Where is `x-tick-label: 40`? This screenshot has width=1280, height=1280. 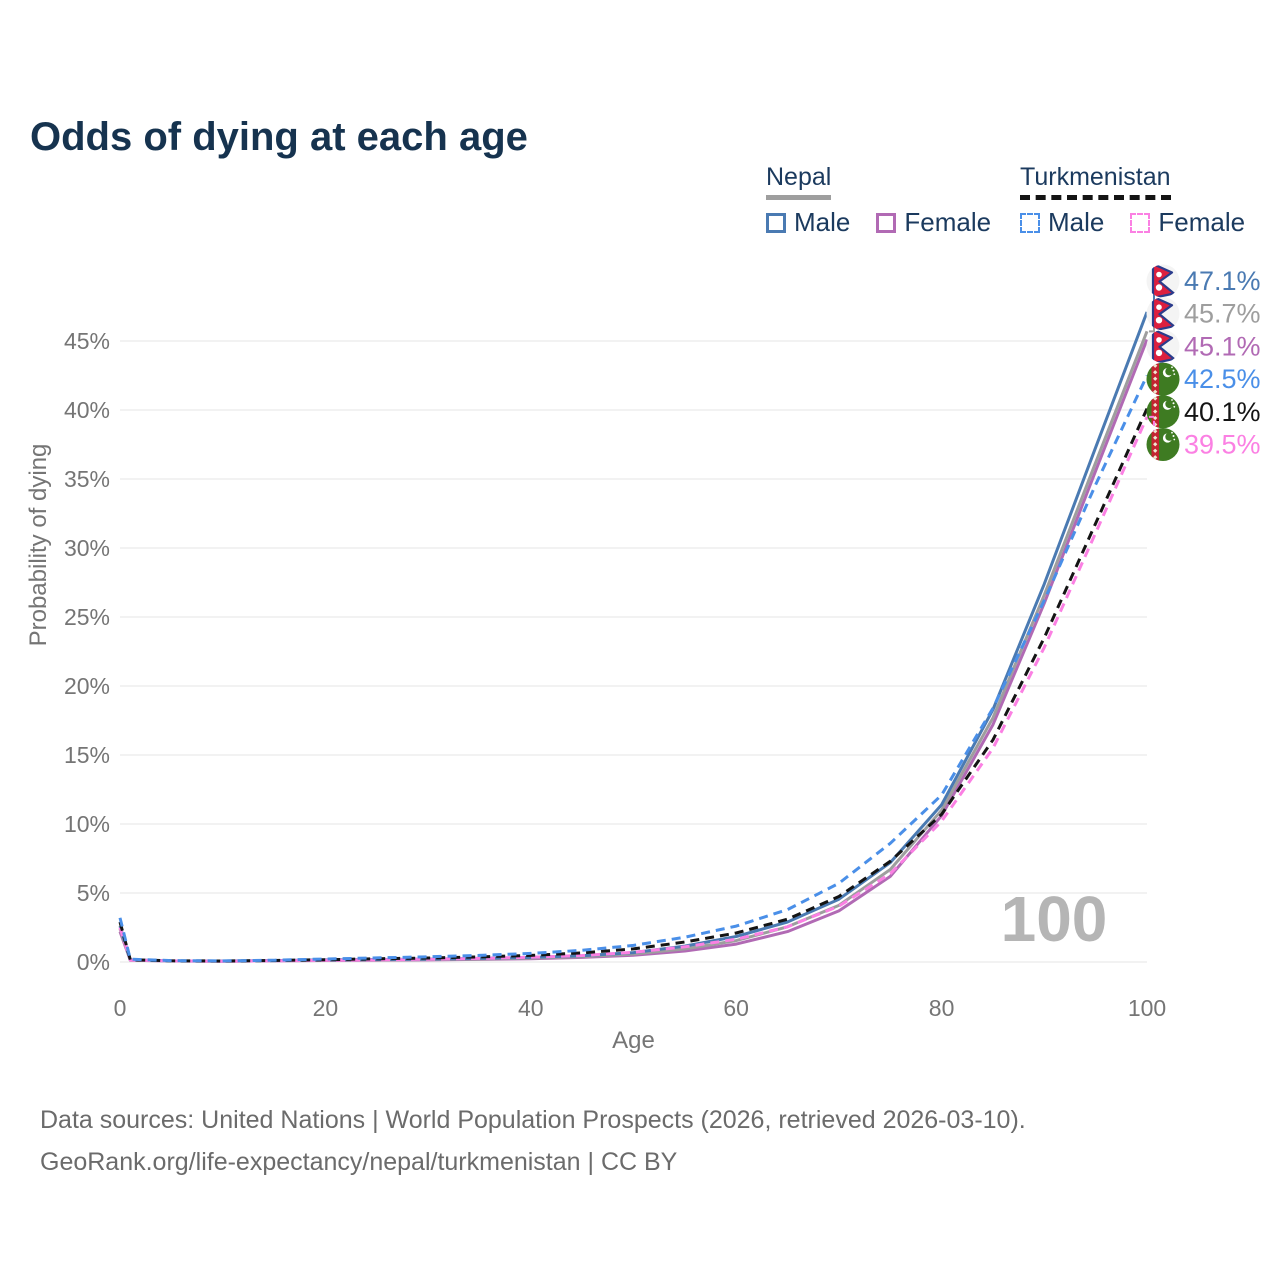
x-tick-label: 40 is located at coordinates (531, 1008).